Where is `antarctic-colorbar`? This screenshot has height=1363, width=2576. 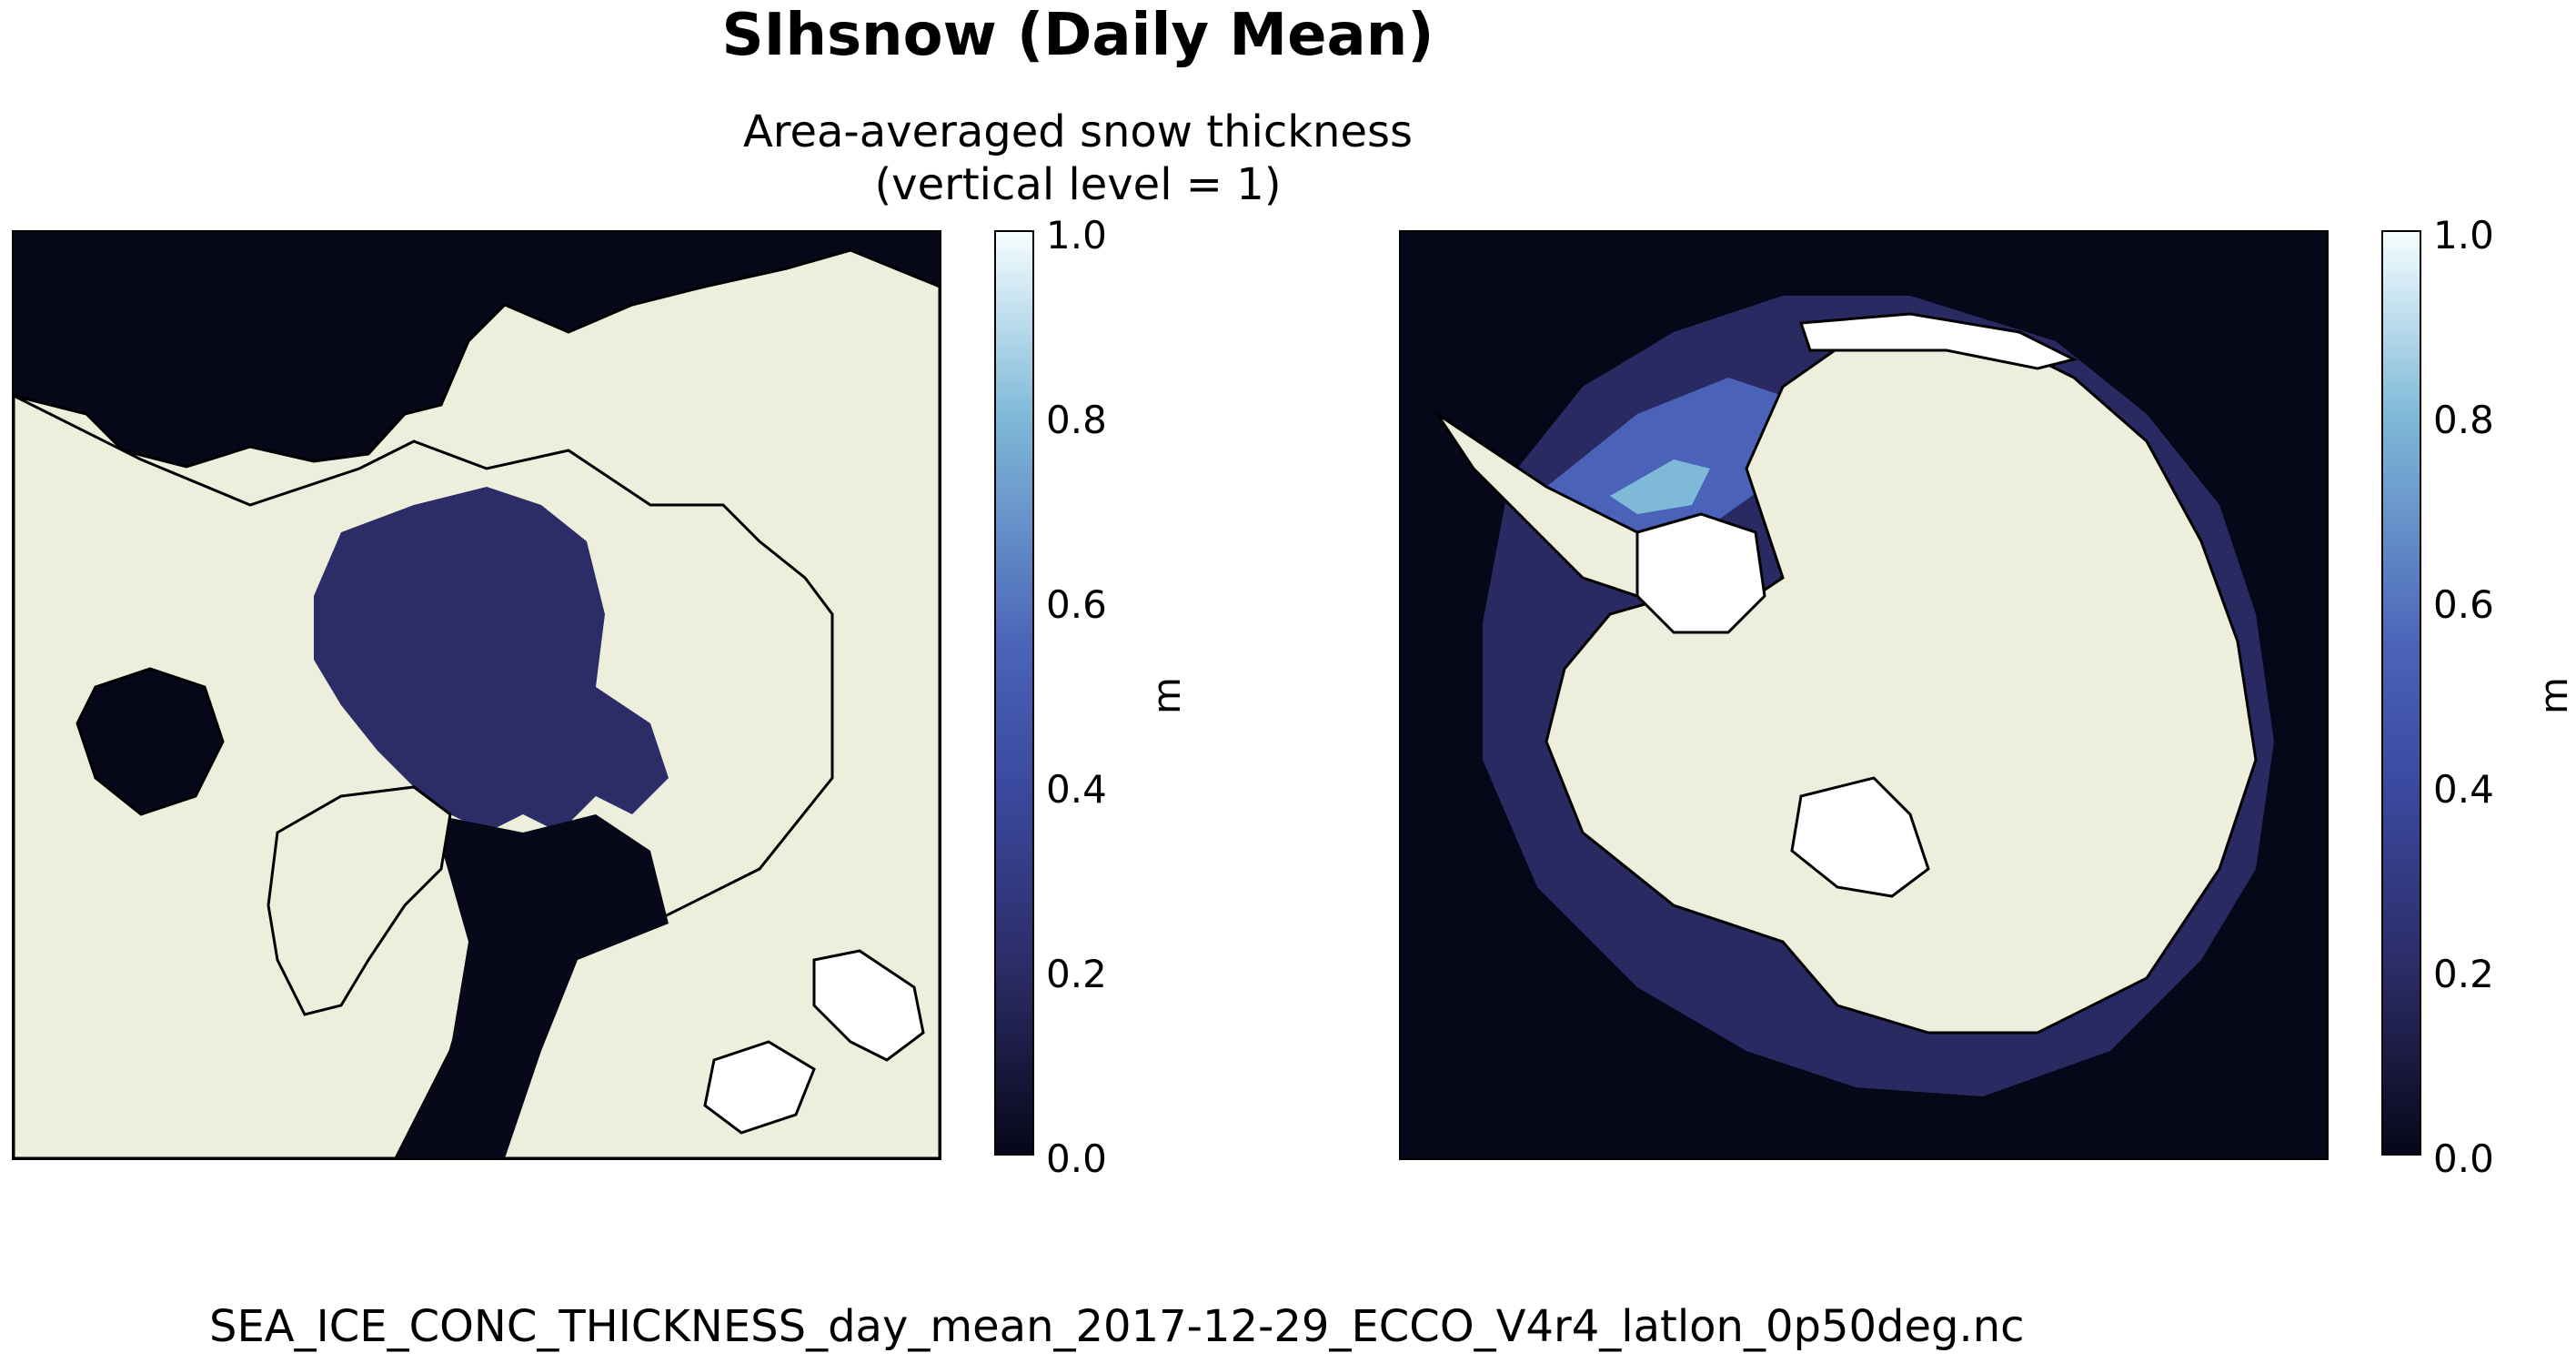 antarctic-colorbar is located at coordinates (2401, 693).